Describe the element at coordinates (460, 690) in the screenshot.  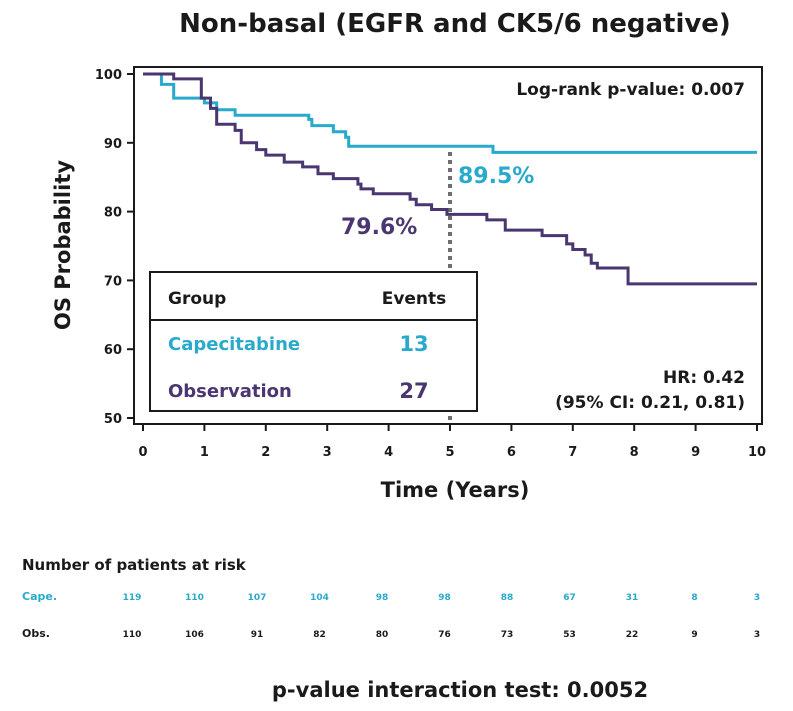
I see `interaction-test-text: p-value interaction test: 0.0052` at that location.